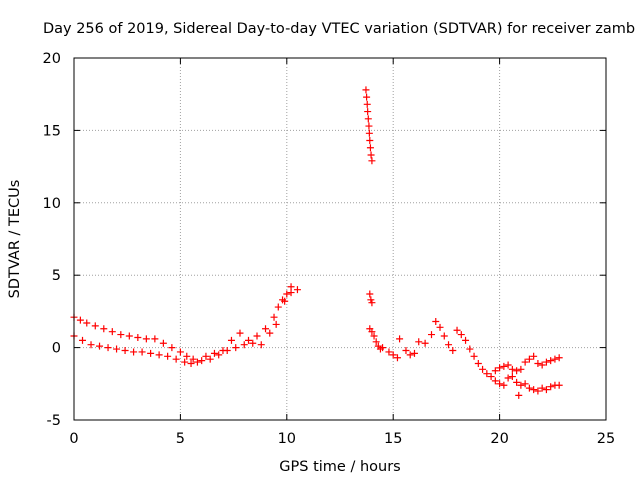 The image size is (640, 480). I want to click on x-tick-label: 15, so click(393, 439).